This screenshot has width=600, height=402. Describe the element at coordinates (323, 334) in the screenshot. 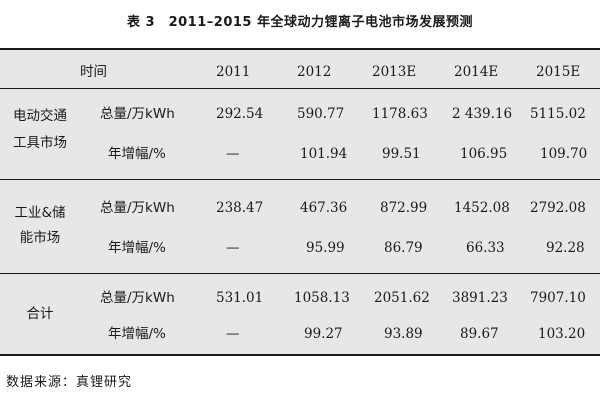

I see `table-cell: 99.27` at that location.